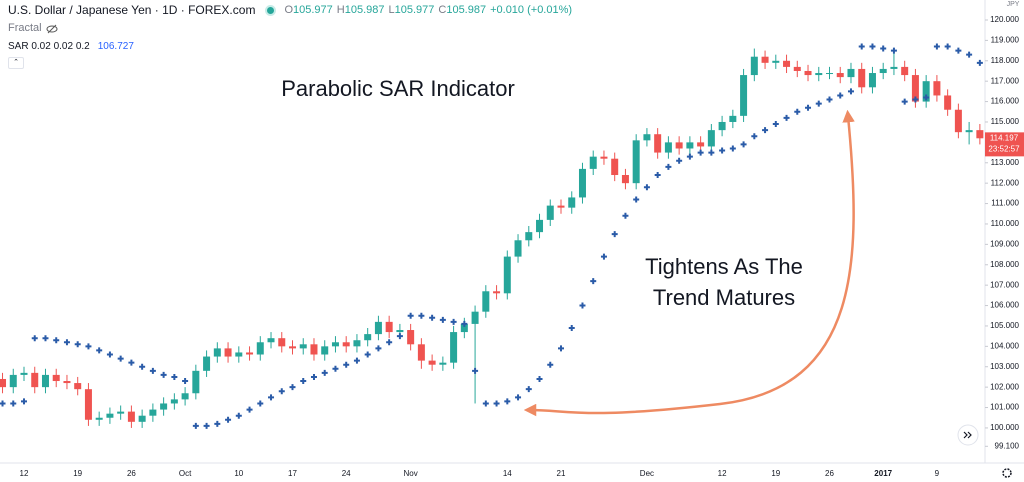 Image resolution: width=1024 pixels, height=482 pixels. I want to click on y-tick-label: 100.000, so click(1004, 427).